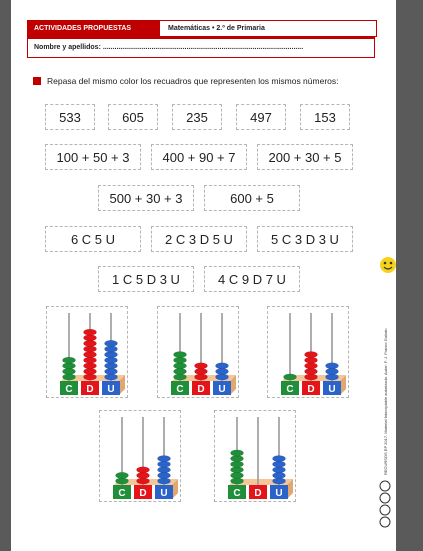 This screenshot has height=551, width=423. I want to click on units-box: 1 C 5 D 3 U, so click(146, 279).